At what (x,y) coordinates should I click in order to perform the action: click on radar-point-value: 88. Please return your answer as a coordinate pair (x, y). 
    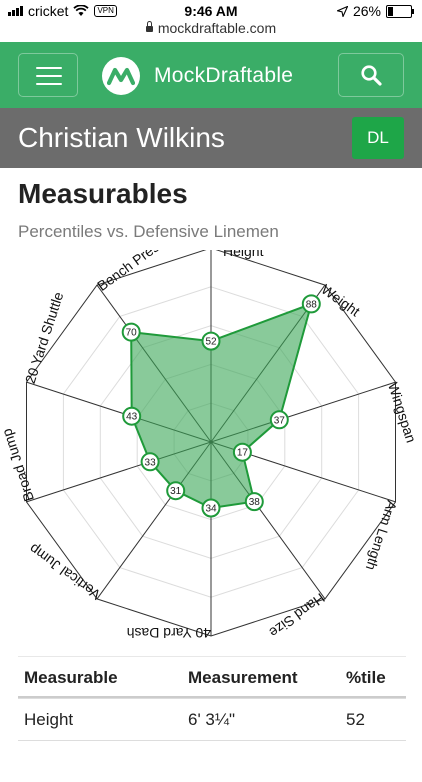
    Looking at the image, I should click on (312, 304).